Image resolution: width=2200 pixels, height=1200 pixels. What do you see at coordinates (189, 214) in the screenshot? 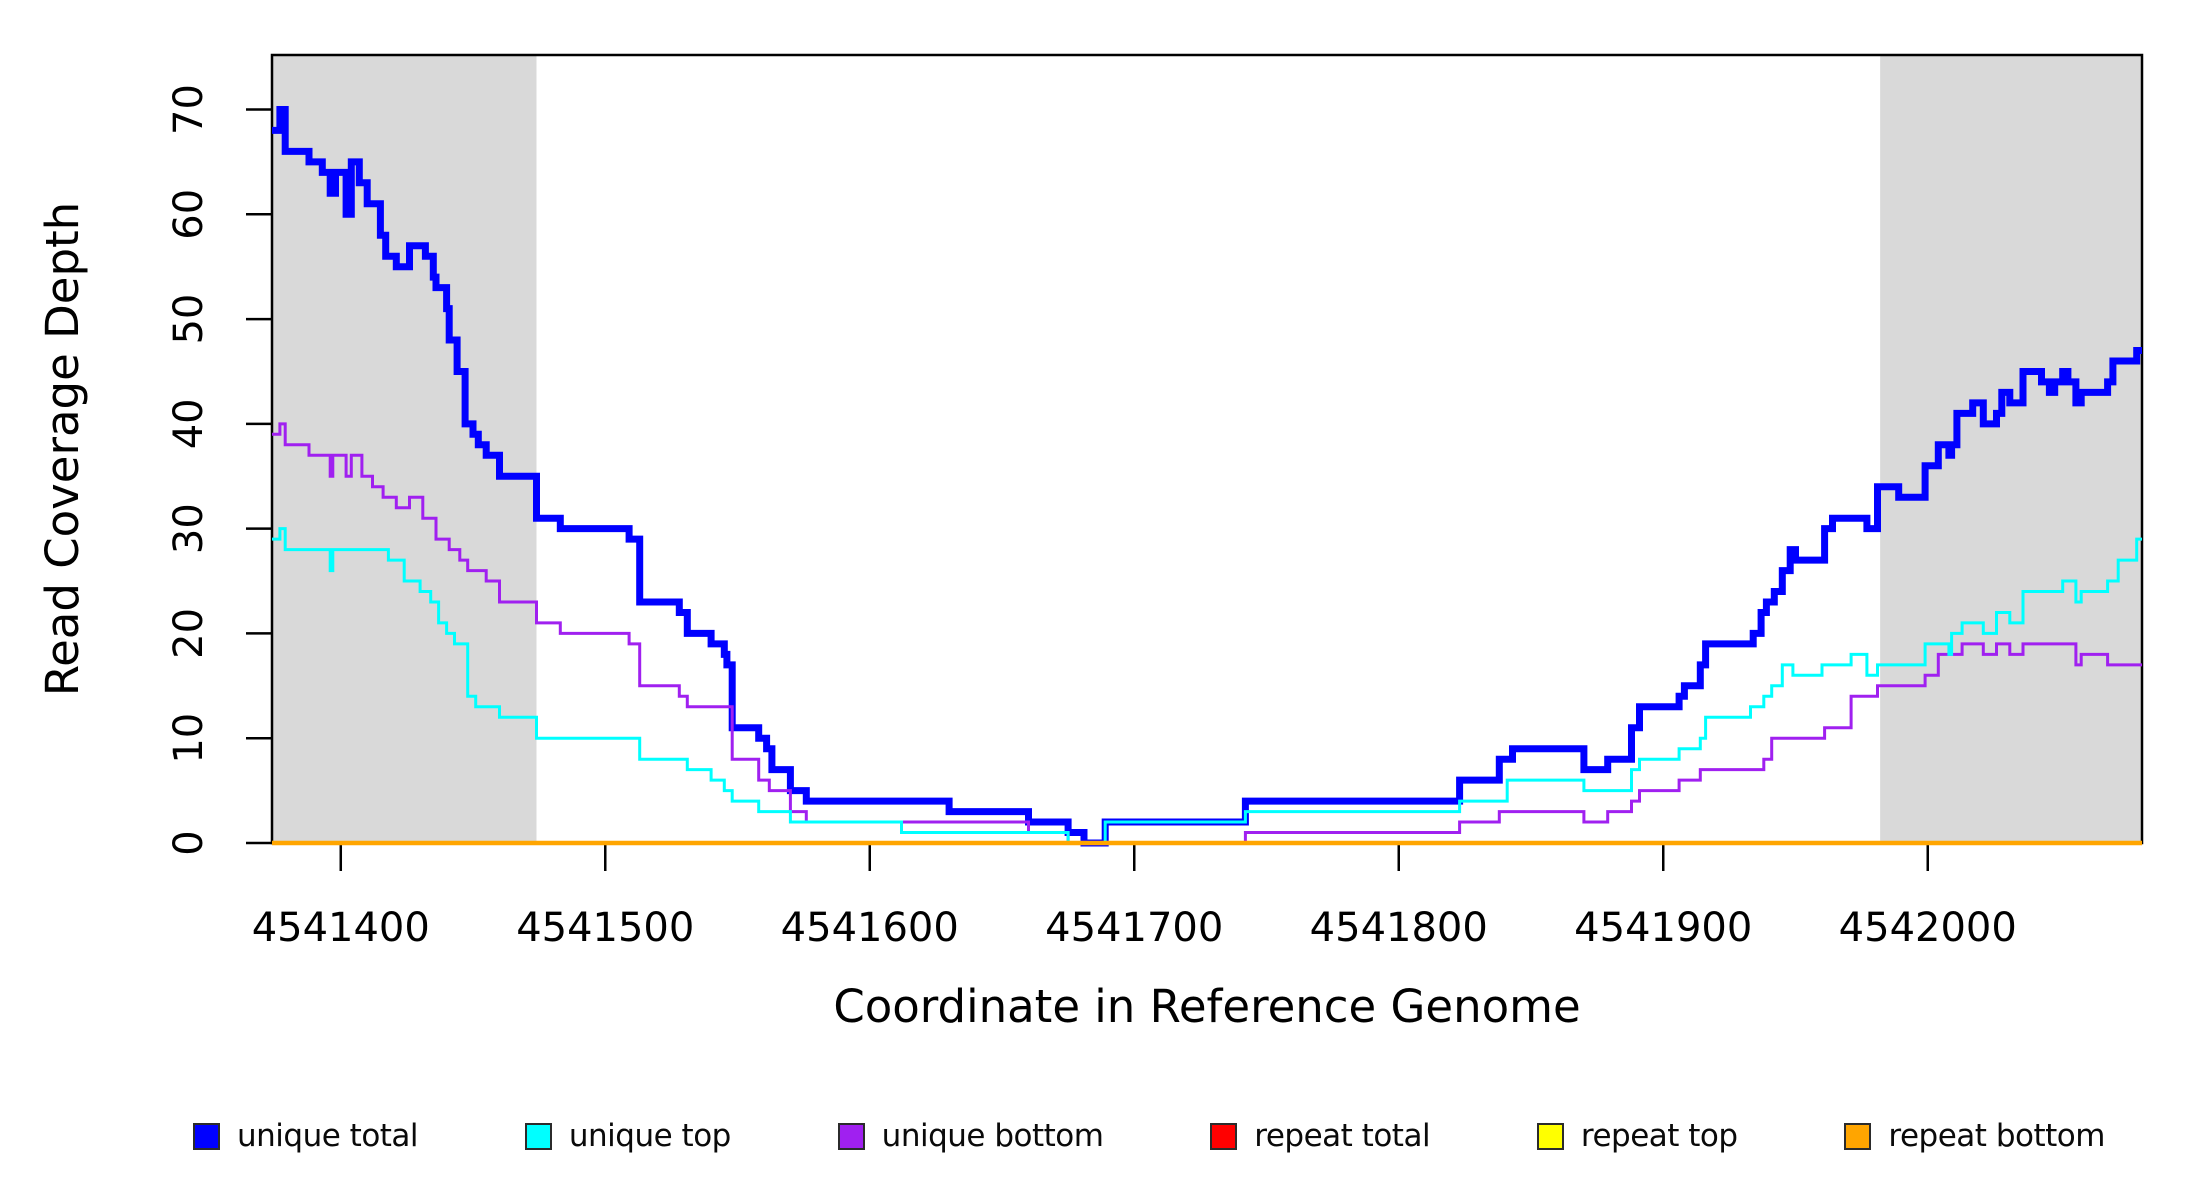
I see `y-tick-label: 60` at bounding box center [189, 214].